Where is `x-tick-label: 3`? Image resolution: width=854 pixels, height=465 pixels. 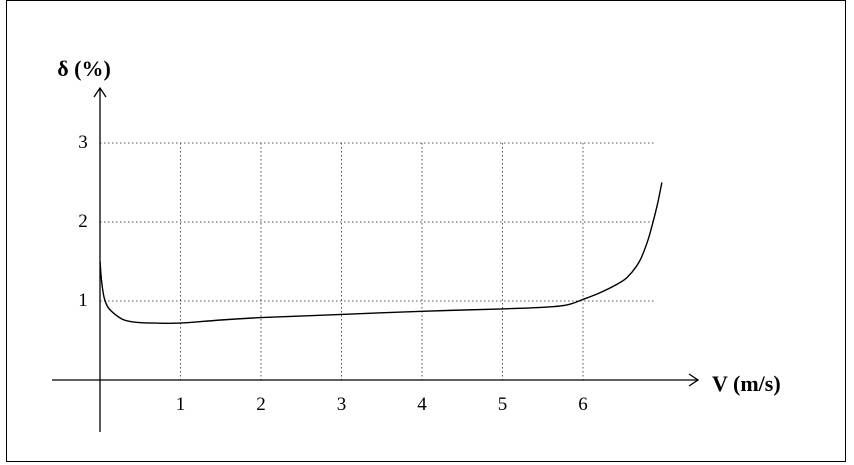 x-tick-label: 3 is located at coordinates (342, 404).